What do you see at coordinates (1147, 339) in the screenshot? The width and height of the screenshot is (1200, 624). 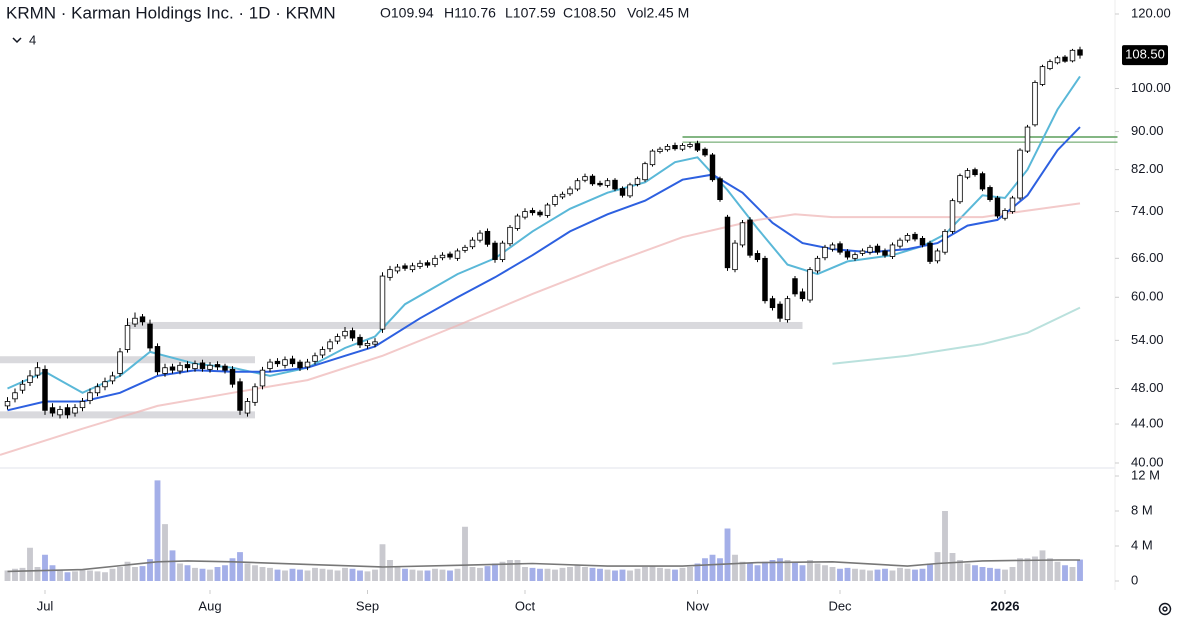 I see `y-tick-label: 54.00` at bounding box center [1147, 339].